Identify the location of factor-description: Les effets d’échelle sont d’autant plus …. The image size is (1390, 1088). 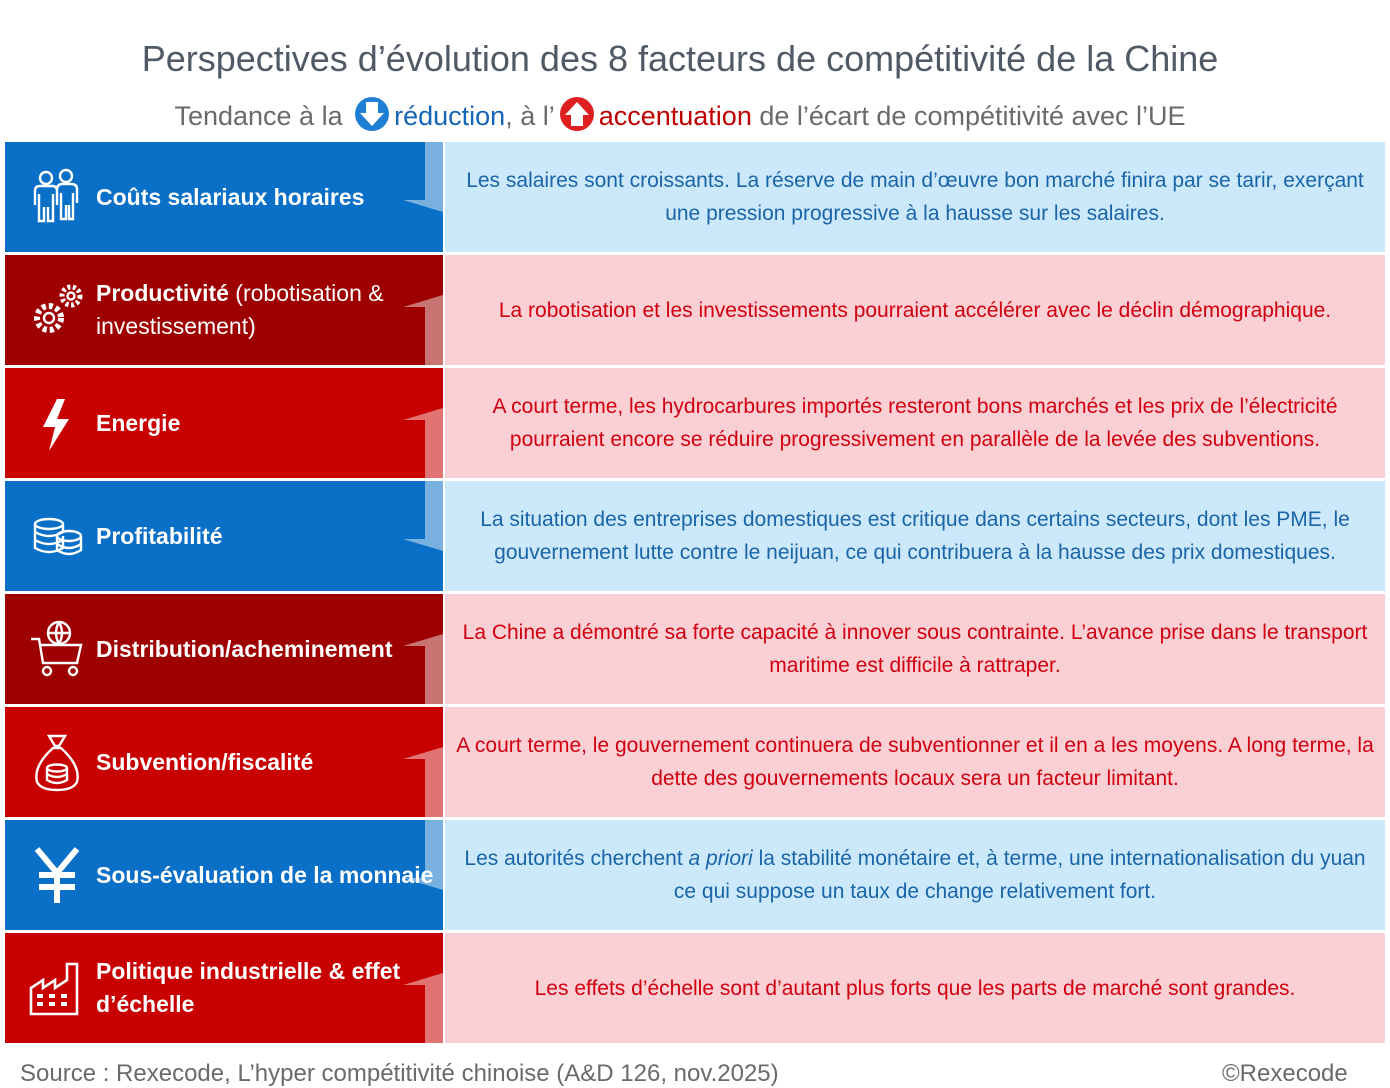
(915, 988).